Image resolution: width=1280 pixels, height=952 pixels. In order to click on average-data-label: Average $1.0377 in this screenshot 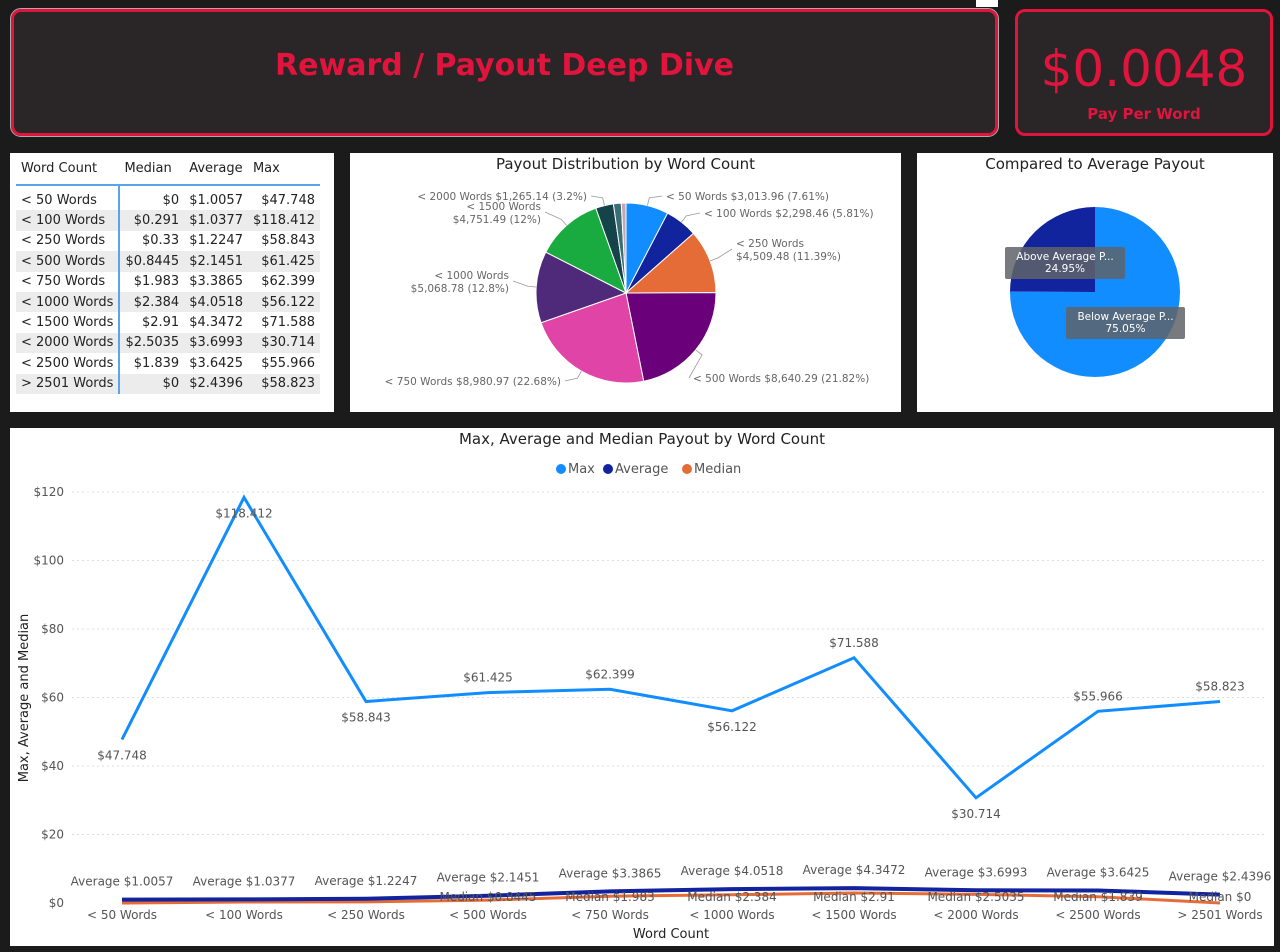, I will do `click(244, 881)`.